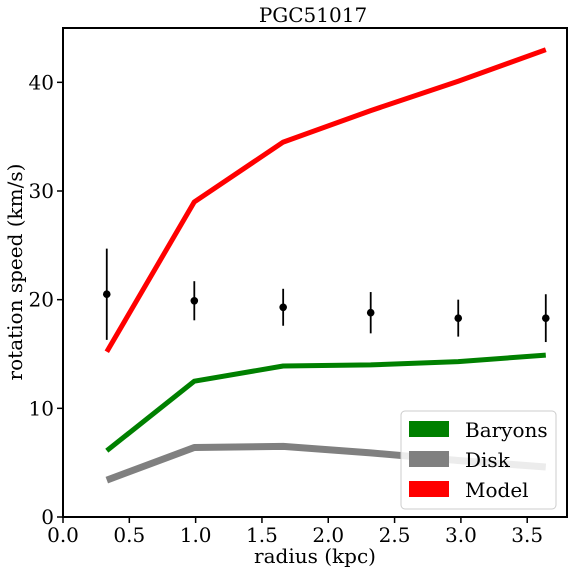  What do you see at coordinates (325, 402) in the screenshot?
I see `series-line-baryons` at bounding box center [325, 402].